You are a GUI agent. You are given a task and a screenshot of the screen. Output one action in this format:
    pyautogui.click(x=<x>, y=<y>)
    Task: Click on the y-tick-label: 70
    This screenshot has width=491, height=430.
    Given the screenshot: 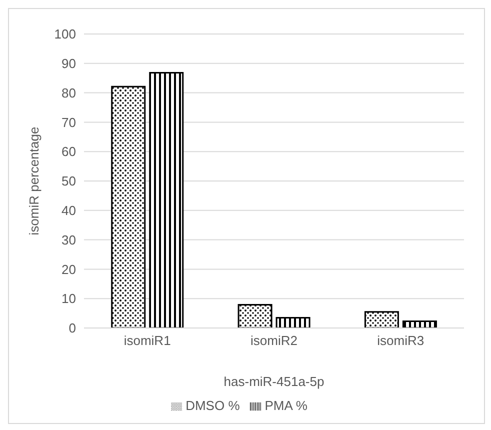 What is the action you would take?
    pyautogui.click(x=69, y=122)
    